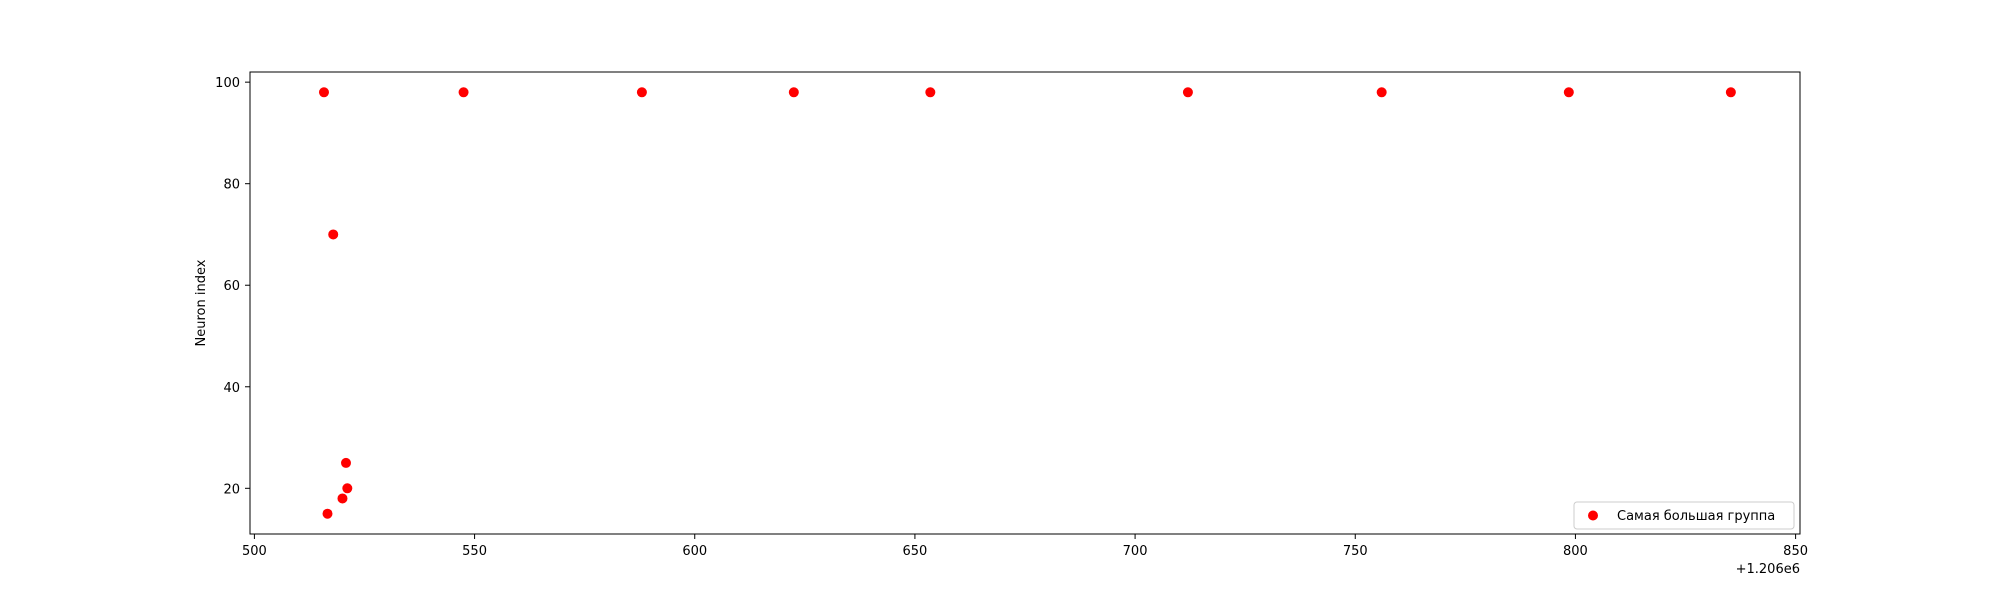 This screenshot has height=600, width=2000. Describe the element at coordinates (915, 551) in the screenshot. I see `x-tick-label: 650` at that location.